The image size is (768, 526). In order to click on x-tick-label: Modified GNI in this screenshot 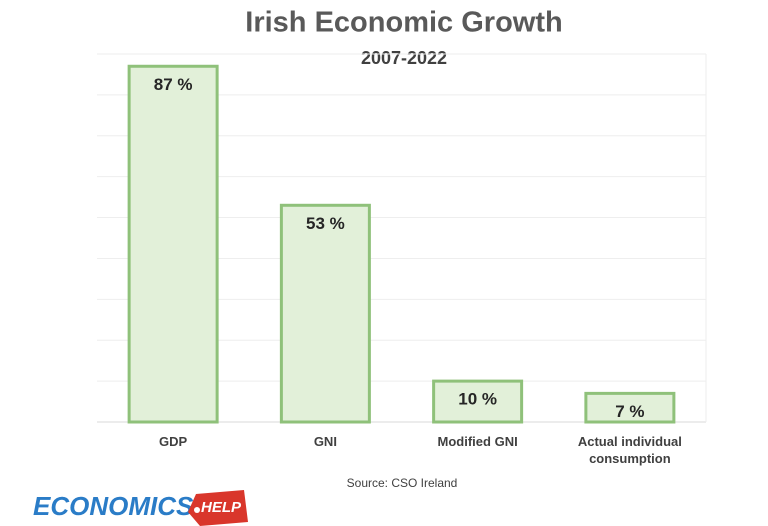, I will do `click(477, 441)`.